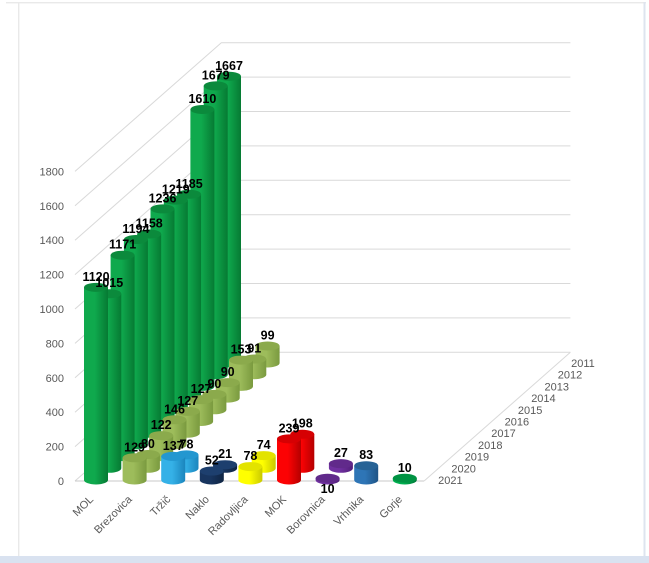 The width and height of the screenshot is (649, 563). Describe the element at coordinates (289, 439) in the screenshot. I see `bar-MOK-2021-top` at that location.